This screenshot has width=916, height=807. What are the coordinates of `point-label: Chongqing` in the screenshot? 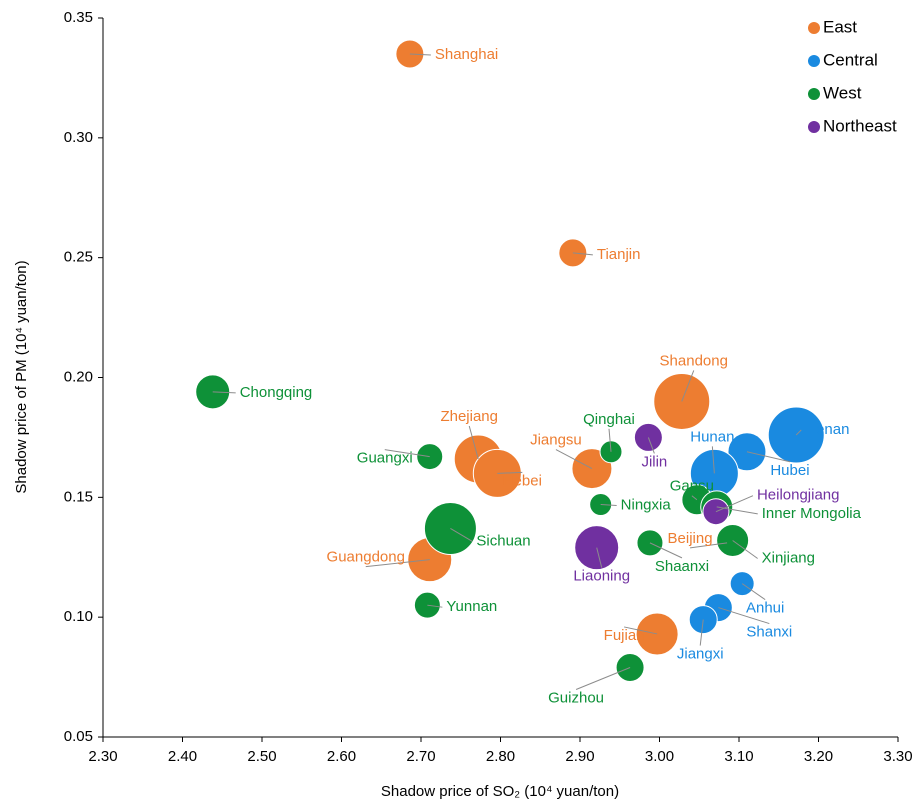 It's located at (276, 392).